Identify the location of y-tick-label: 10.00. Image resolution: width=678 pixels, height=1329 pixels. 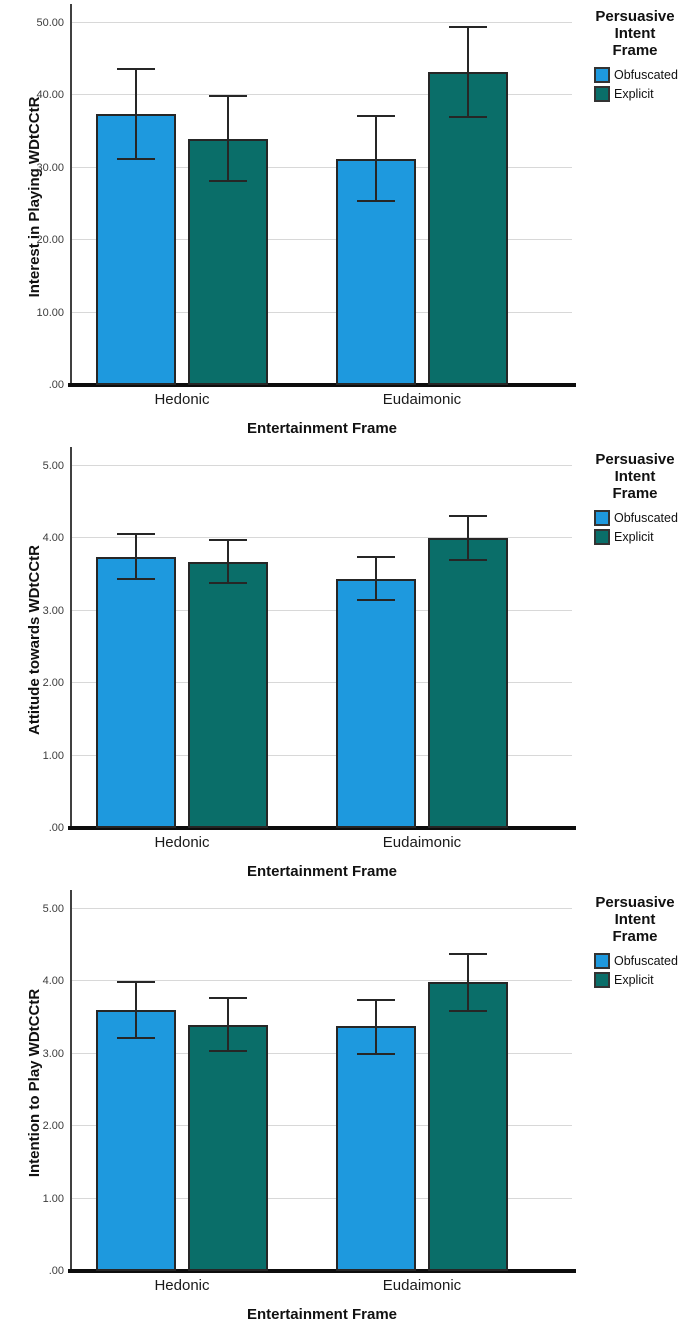
(50, 312).